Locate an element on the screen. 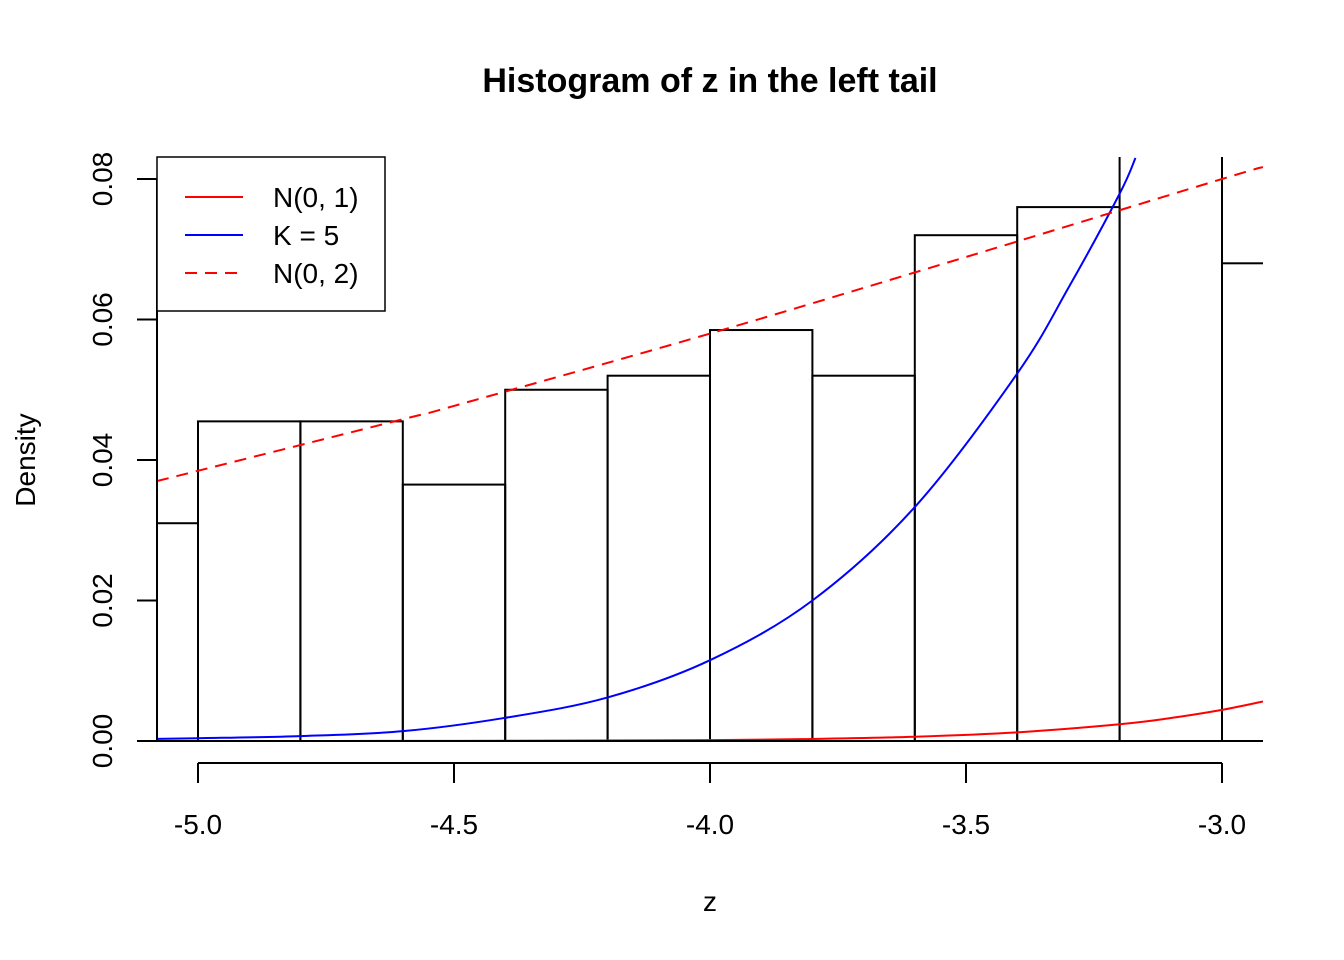 The image size is (1344, 960). x-tick-label: -4.5 is located at coordinates (454, 824).